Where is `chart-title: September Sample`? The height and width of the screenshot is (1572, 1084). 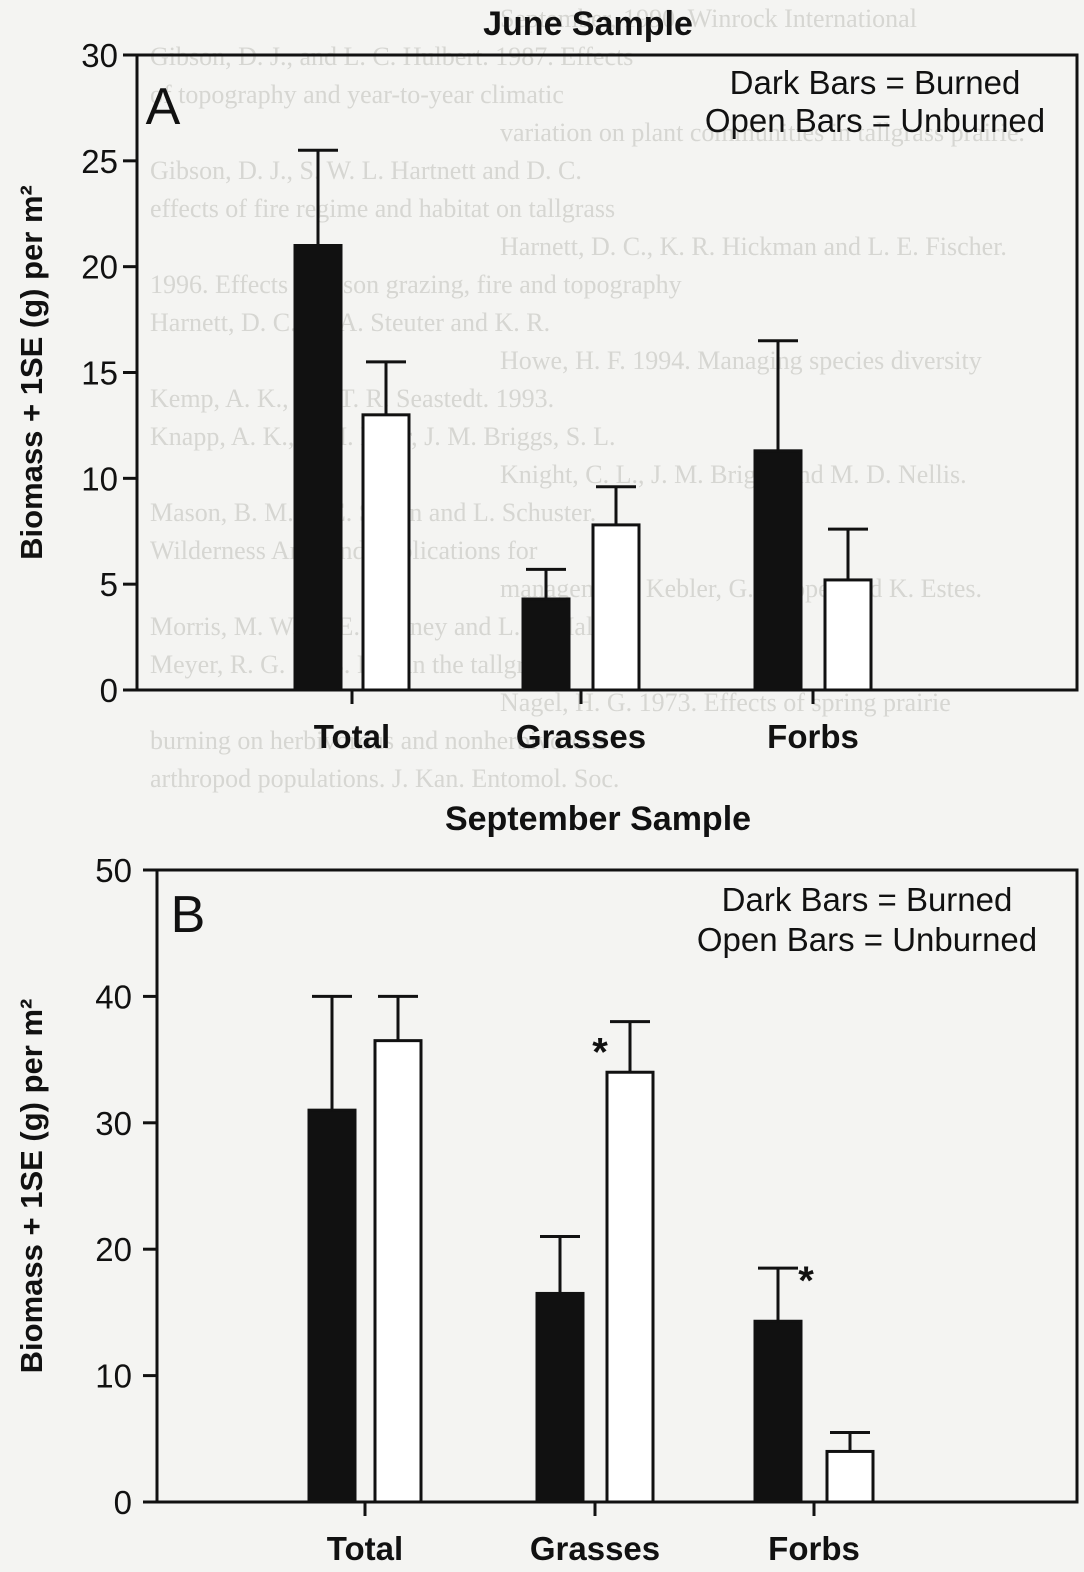
chart-title: September Sample is located at coordinates (598, 819).